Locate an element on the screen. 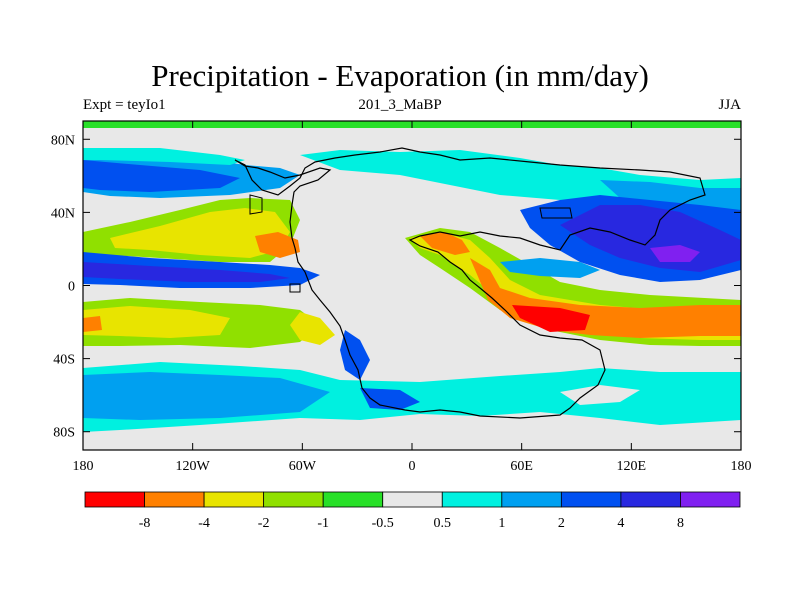 This screenshot has width=800, height=600. spacific-yellow is located at coordinates (156, 322).